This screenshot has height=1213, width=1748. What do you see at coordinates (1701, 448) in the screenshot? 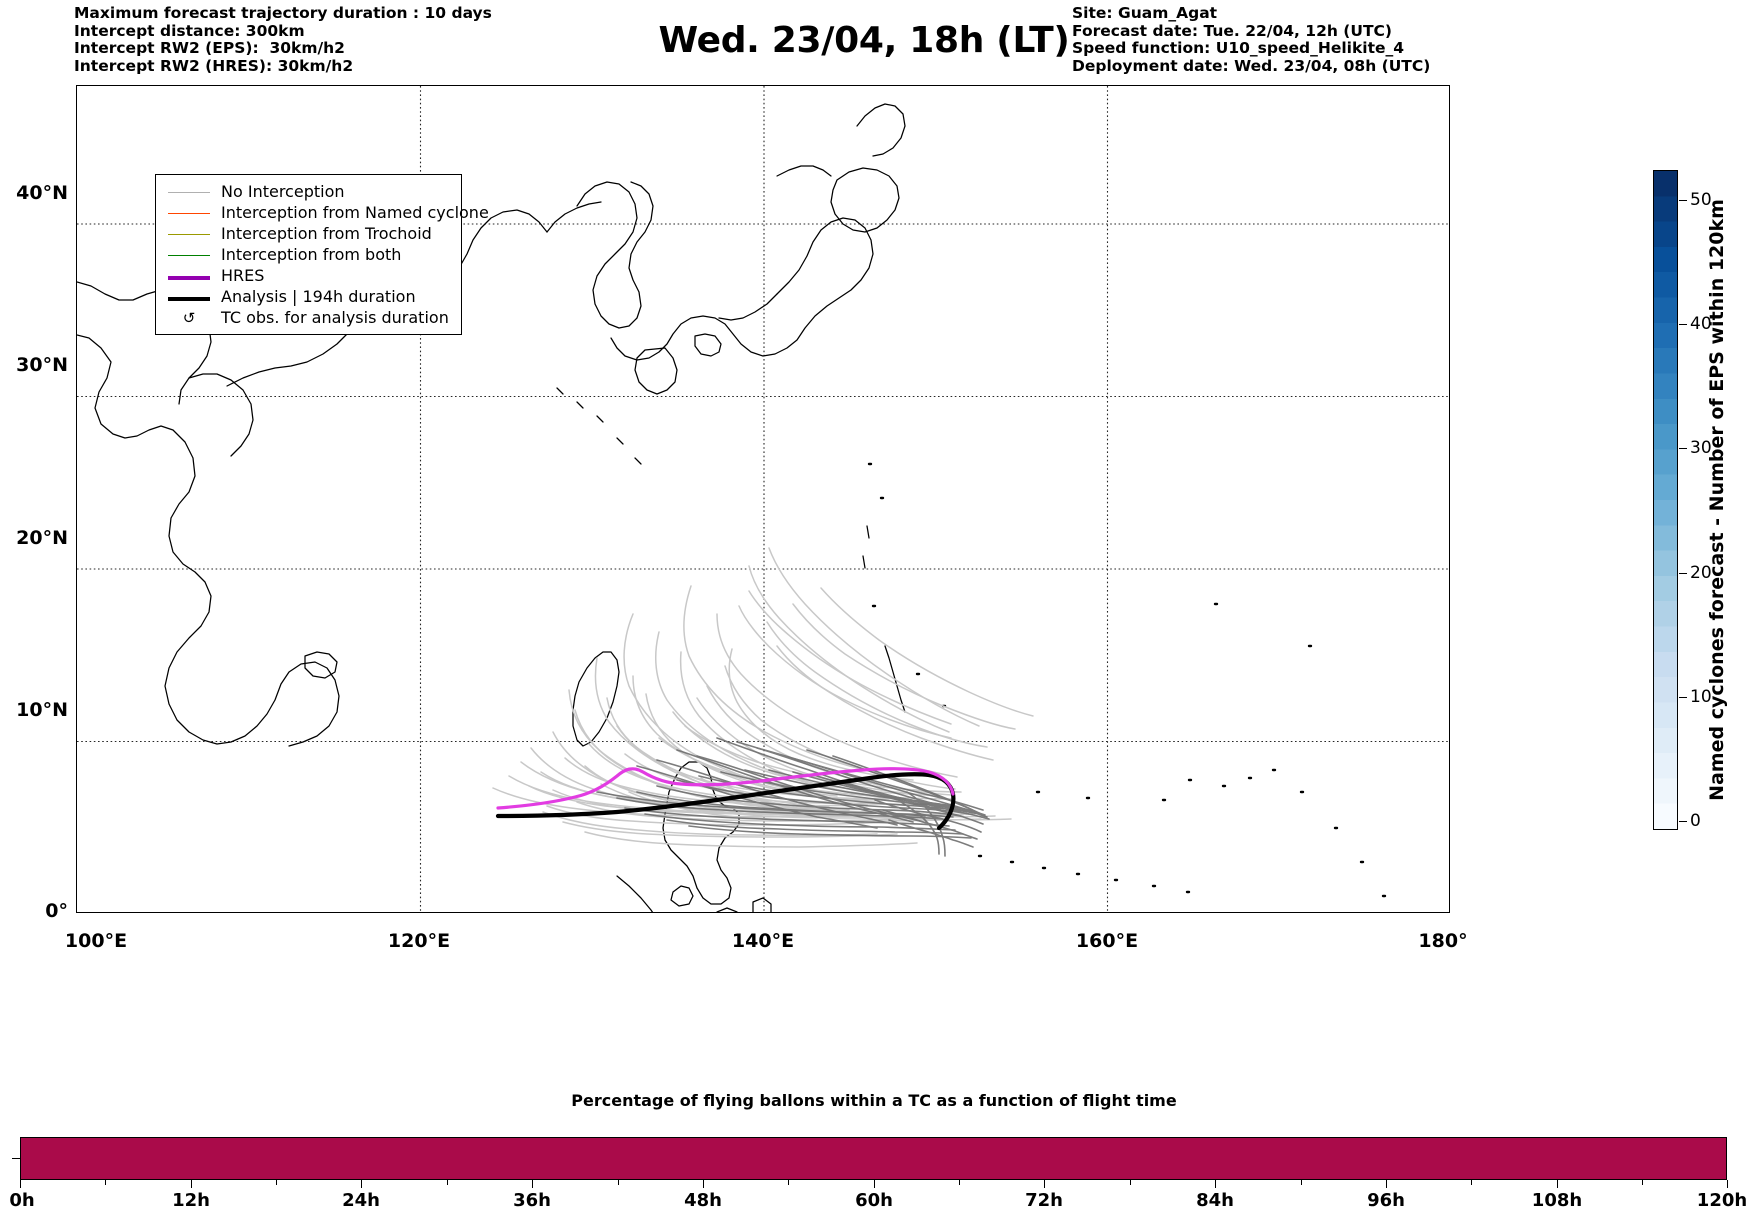
I see `colorbar-tick-label-30: 30` at bounding box center [1701, 448].